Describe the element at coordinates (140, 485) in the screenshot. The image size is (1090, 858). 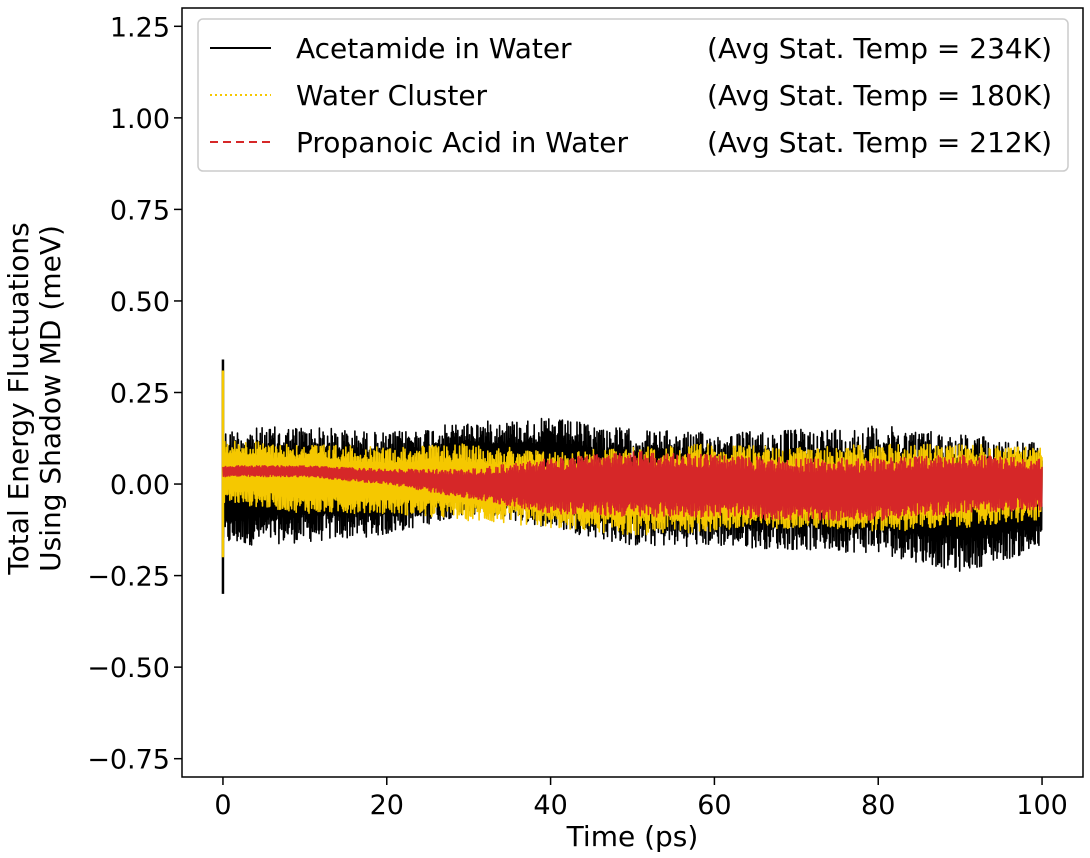
I see `y-tick-label: 0.00` at that location.